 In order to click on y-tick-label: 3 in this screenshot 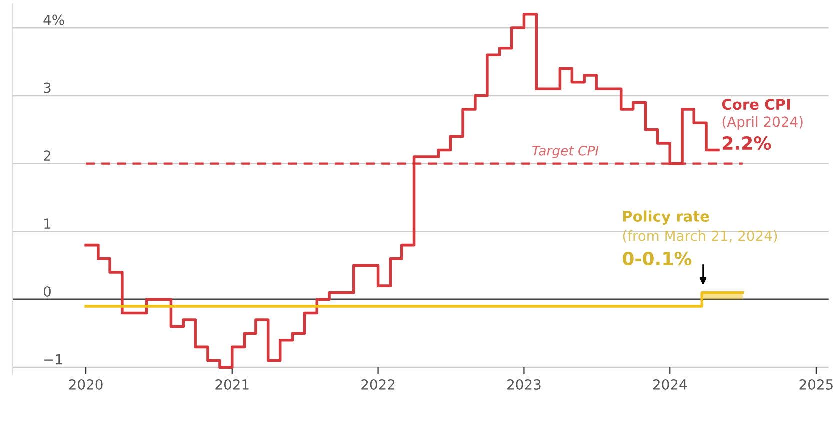, I will do `click(47, 88)`.